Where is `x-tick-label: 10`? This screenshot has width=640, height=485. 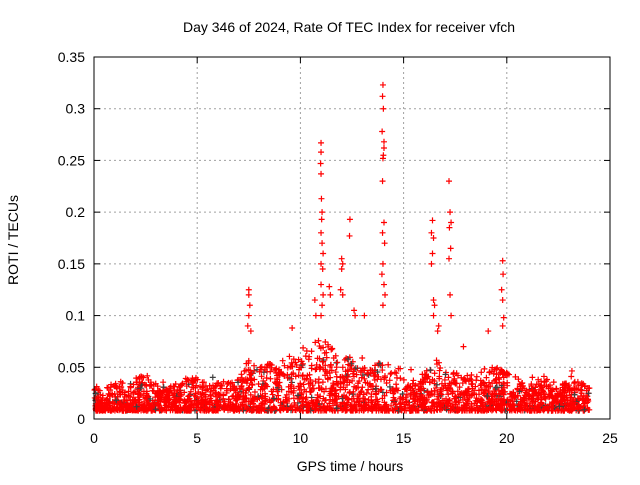
x-tick-label: 10 is located at coordinates (301, 438).